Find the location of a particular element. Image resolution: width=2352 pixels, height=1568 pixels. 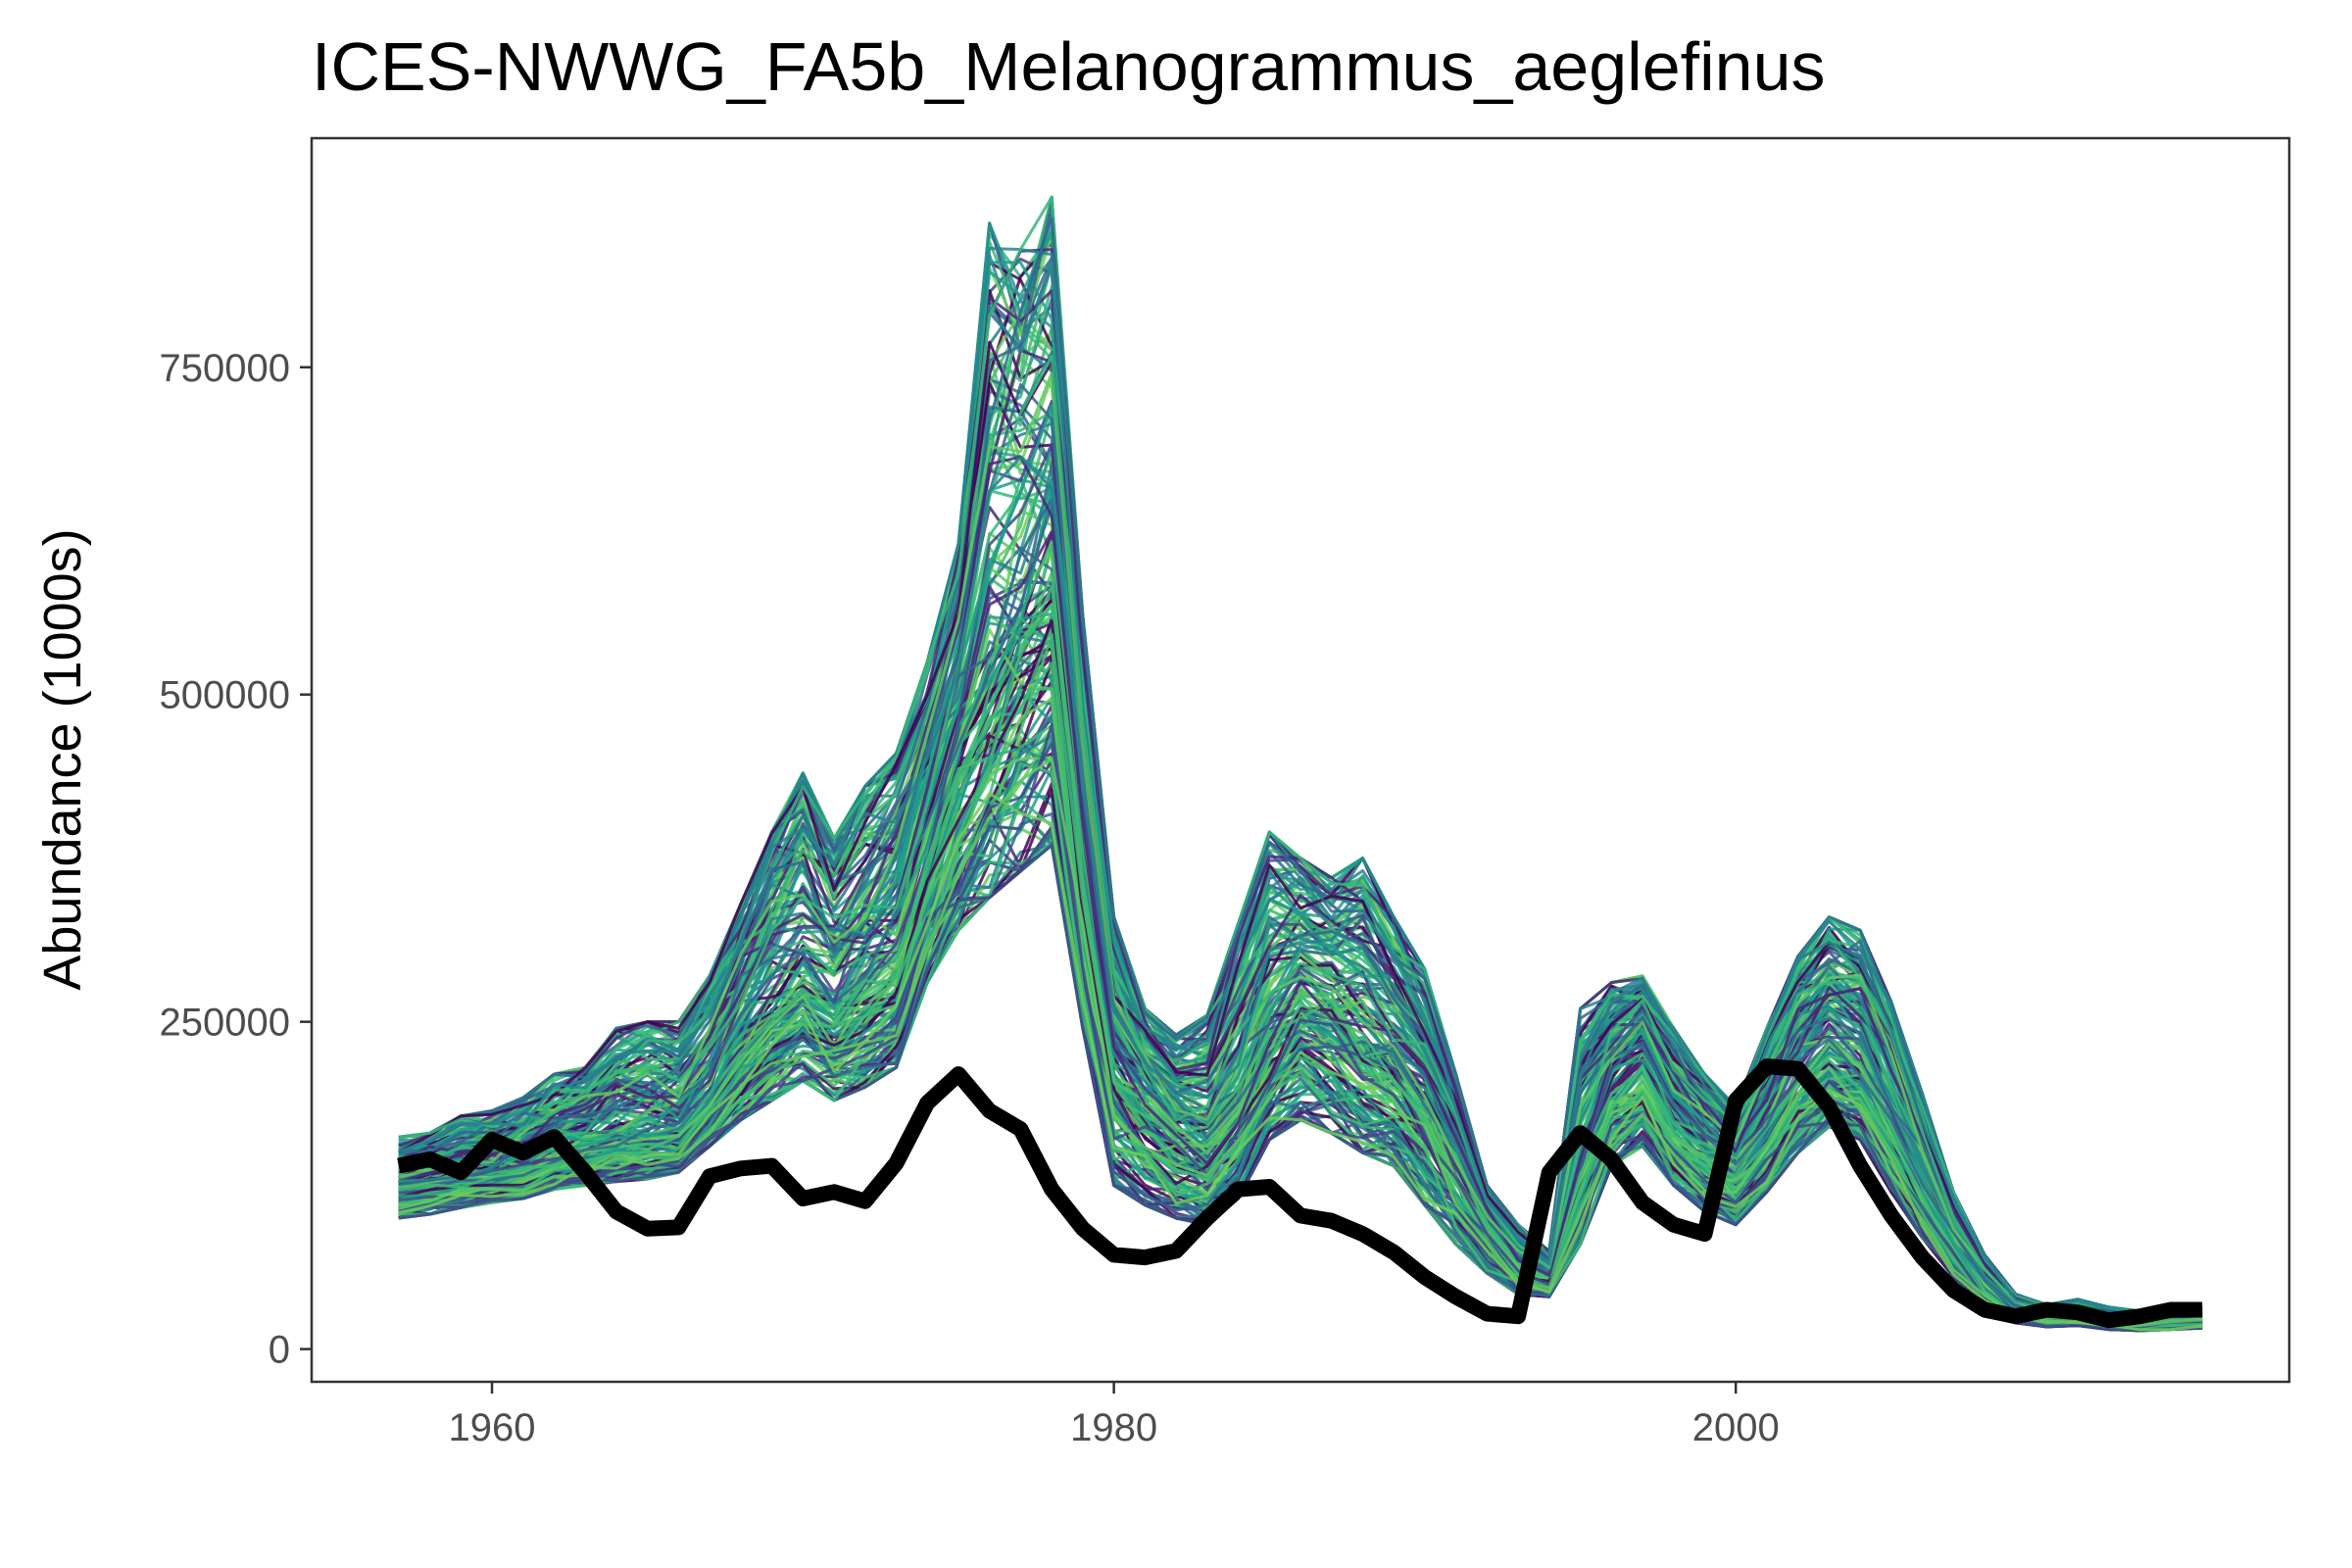

y-axis-label: Abundance (1000s) is located at coordinates (62, 759).